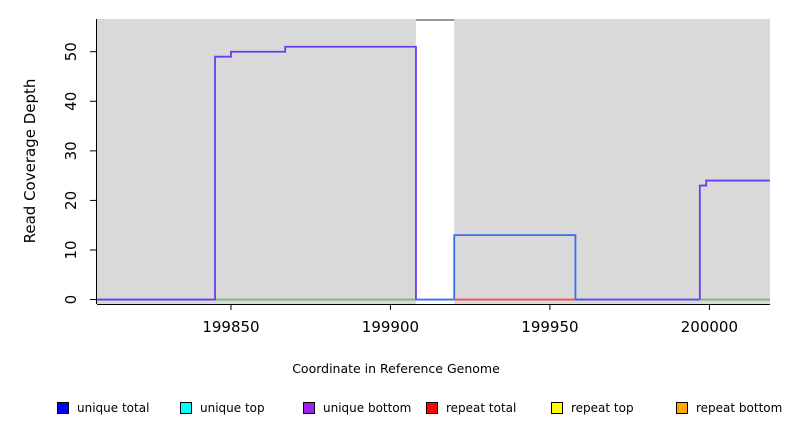 The width and height of the screenshot is (792, 432). What do you see at coordinates (63, 408) in the screenshot?
I see `legend-swatch-unique-total` at bounding box center [63, 408].